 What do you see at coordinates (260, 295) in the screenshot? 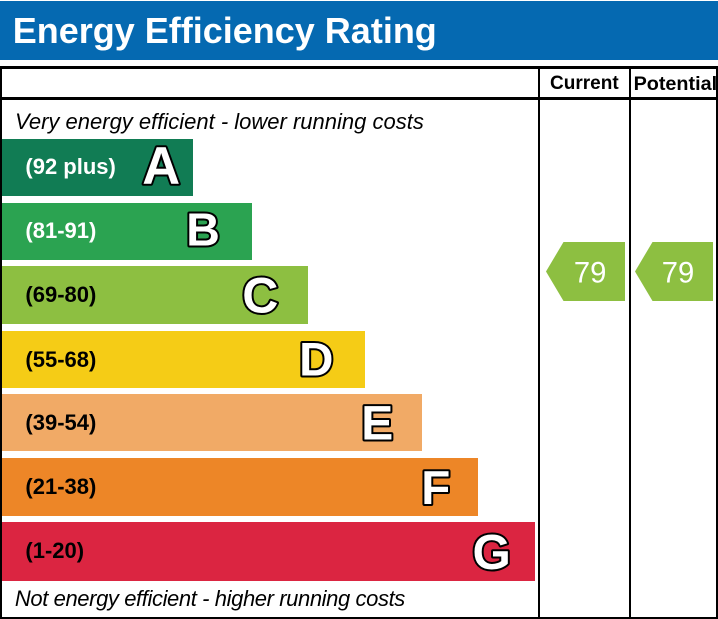
I see `svg-text: C` at bounding box center [260, 295].